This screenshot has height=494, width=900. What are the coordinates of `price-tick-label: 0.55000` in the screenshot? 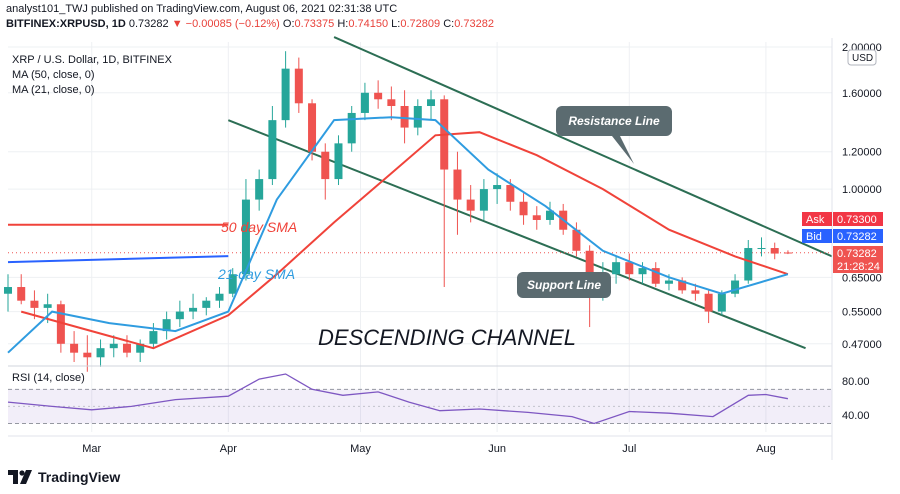 It's located at (862, 313).